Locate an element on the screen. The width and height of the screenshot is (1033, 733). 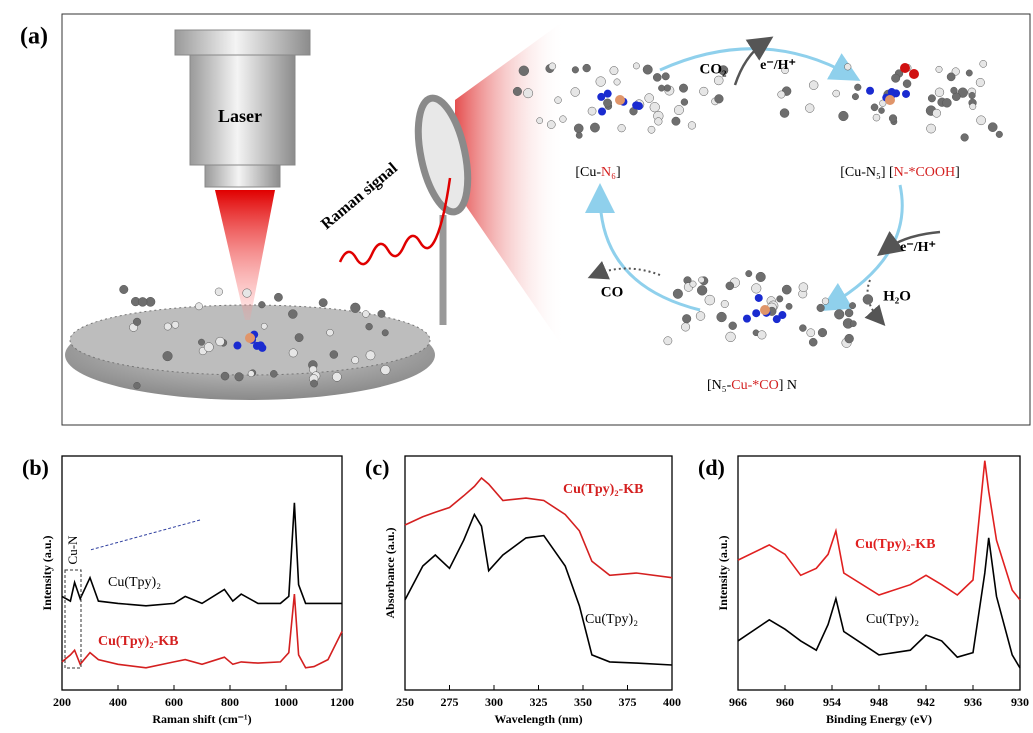
state-label: [Cu-N₆] is located at coordinates (597, 172).